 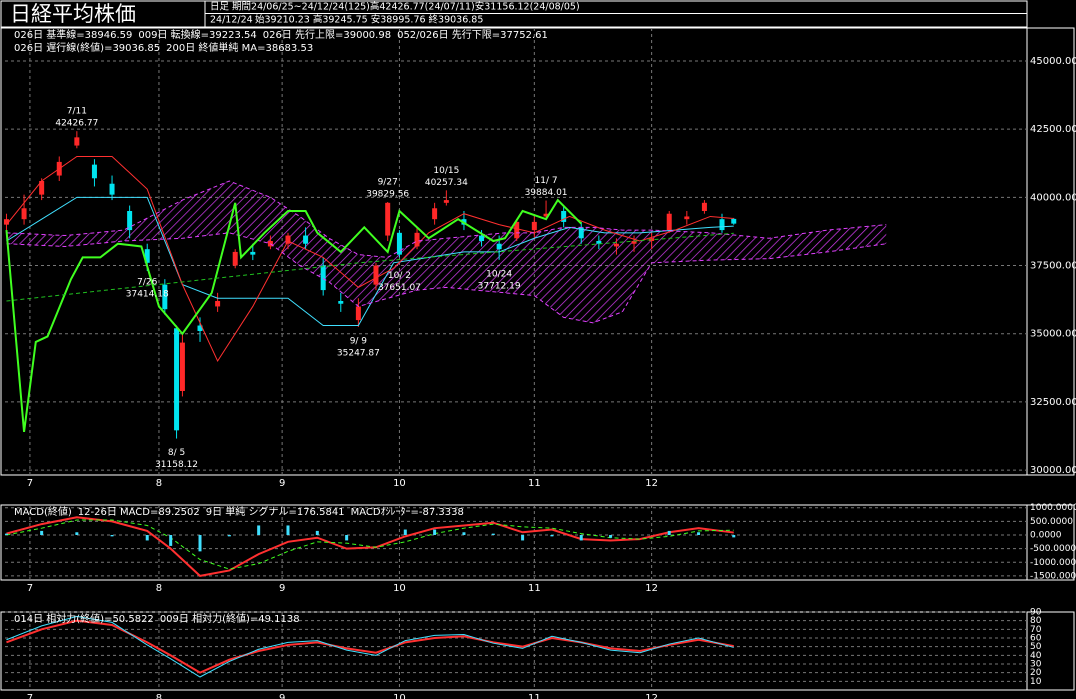 What do you see at coordinates (147, 294) in the screenshot?
I see `annotation-value: 37414.18` at bounding box center [147, 294].